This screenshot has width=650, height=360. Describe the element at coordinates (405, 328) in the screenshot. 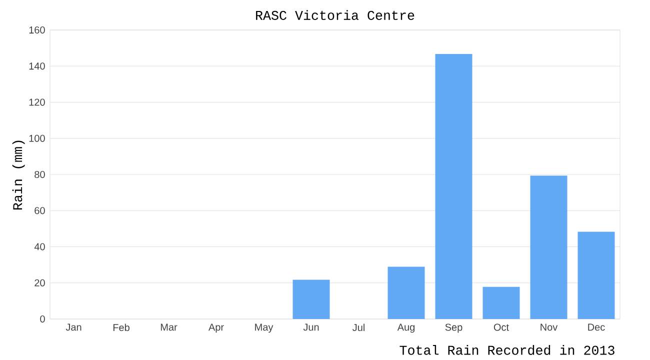

I see `x-tick-label: Aug` at that location.